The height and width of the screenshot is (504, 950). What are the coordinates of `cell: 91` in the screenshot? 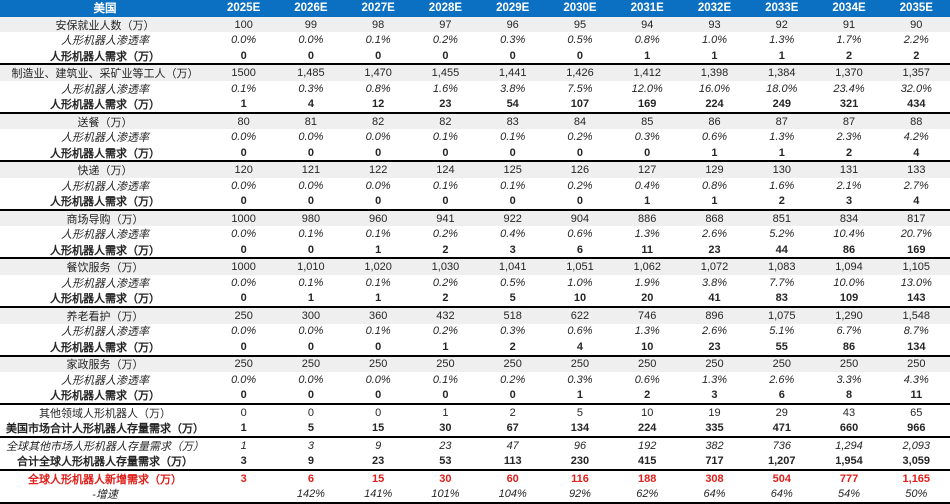 It's located at (849, 24).